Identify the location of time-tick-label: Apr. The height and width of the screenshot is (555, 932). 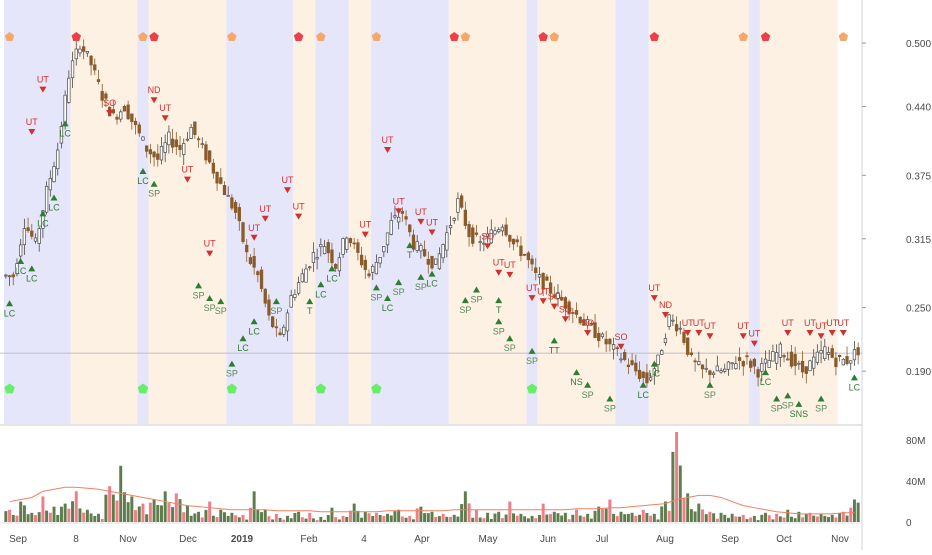
(422, 539).